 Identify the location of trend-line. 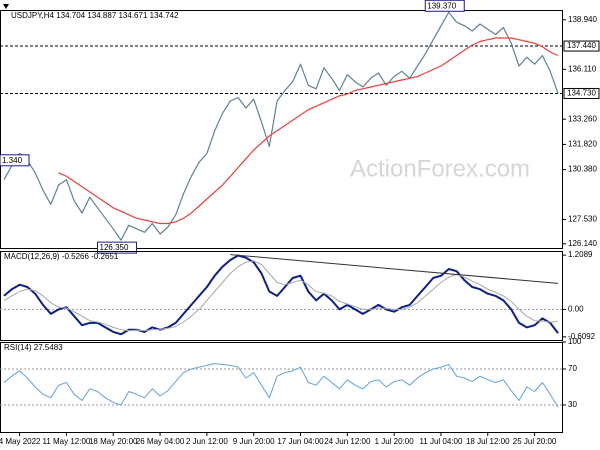
(394, 269).